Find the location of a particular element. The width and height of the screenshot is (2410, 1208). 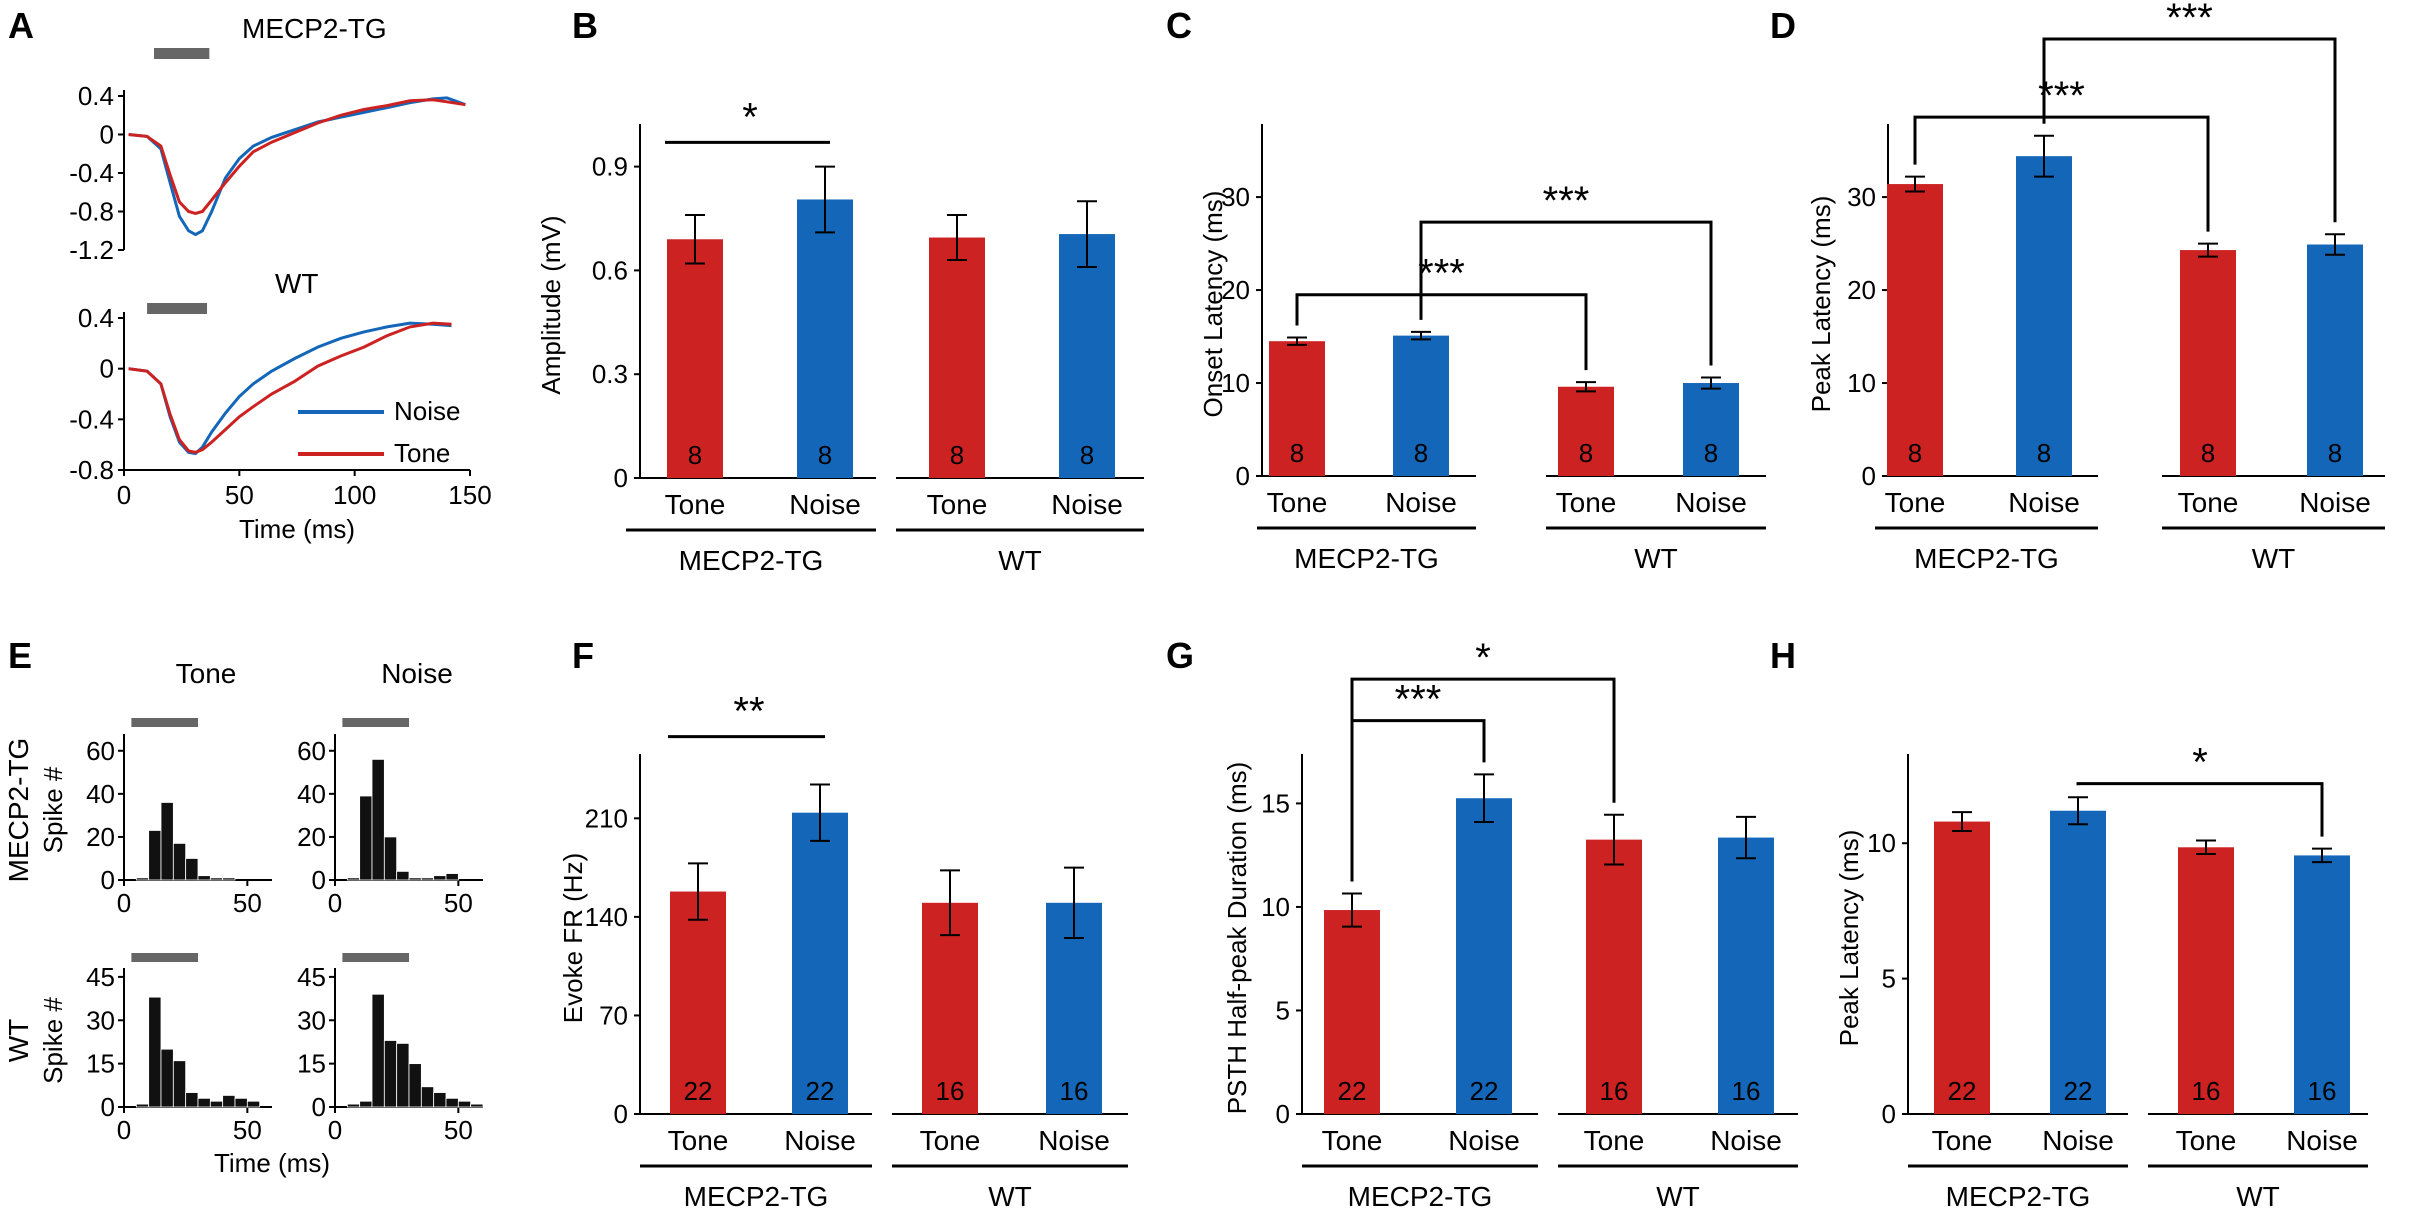

panel-e-mecp2-tone-y-tick-label-0: 0 is located at coordinates (108, 880).